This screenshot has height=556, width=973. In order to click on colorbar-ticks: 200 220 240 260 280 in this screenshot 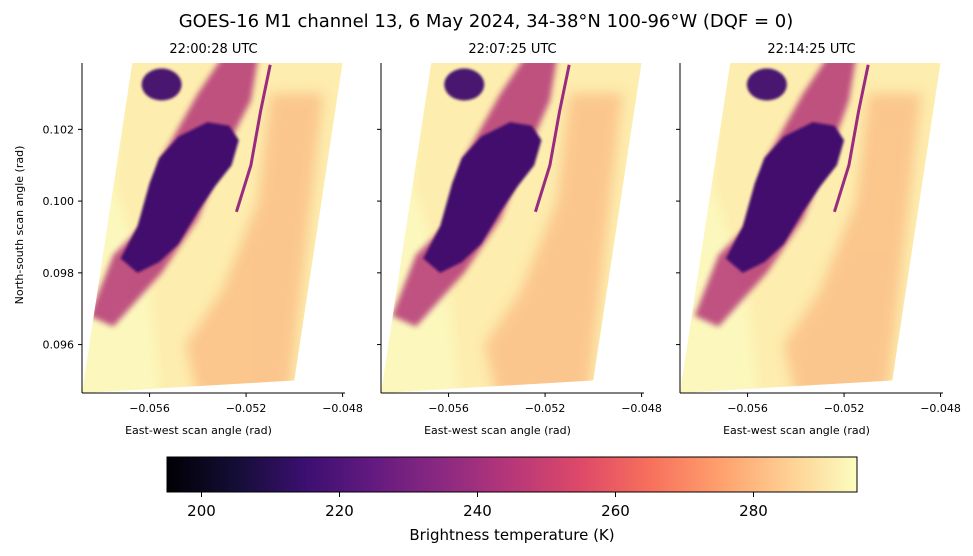, I will do `click(477, 506)`.